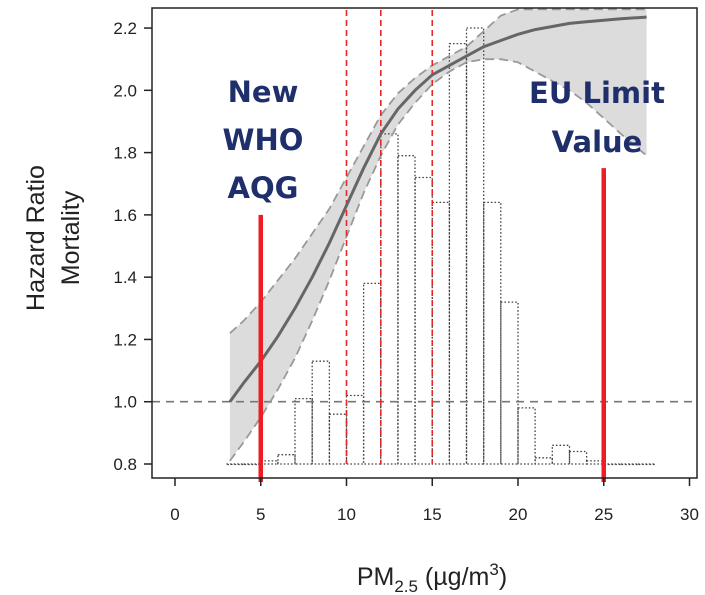 This screenshot has height=595, width=705. What do you see at coordinates (432, 514) in the screenshot?
I see `x-tick-label: 15` at bounding box center [432, 514].